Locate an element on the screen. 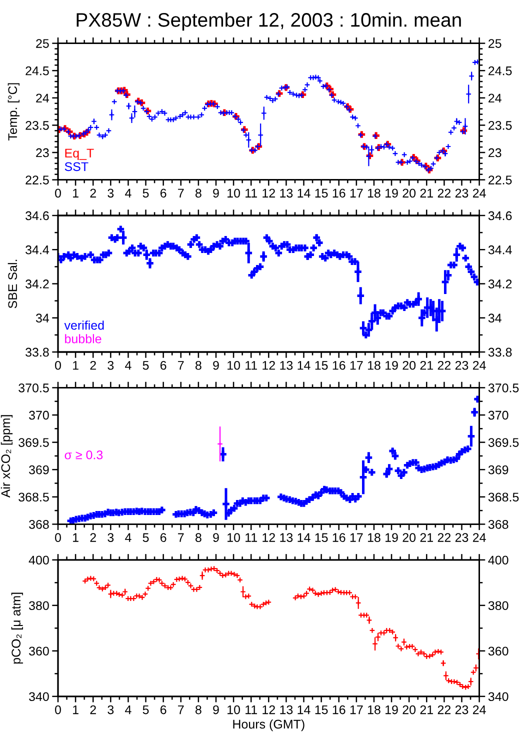  y-tick-label: 23.5 is located at coordinates (37, 125).